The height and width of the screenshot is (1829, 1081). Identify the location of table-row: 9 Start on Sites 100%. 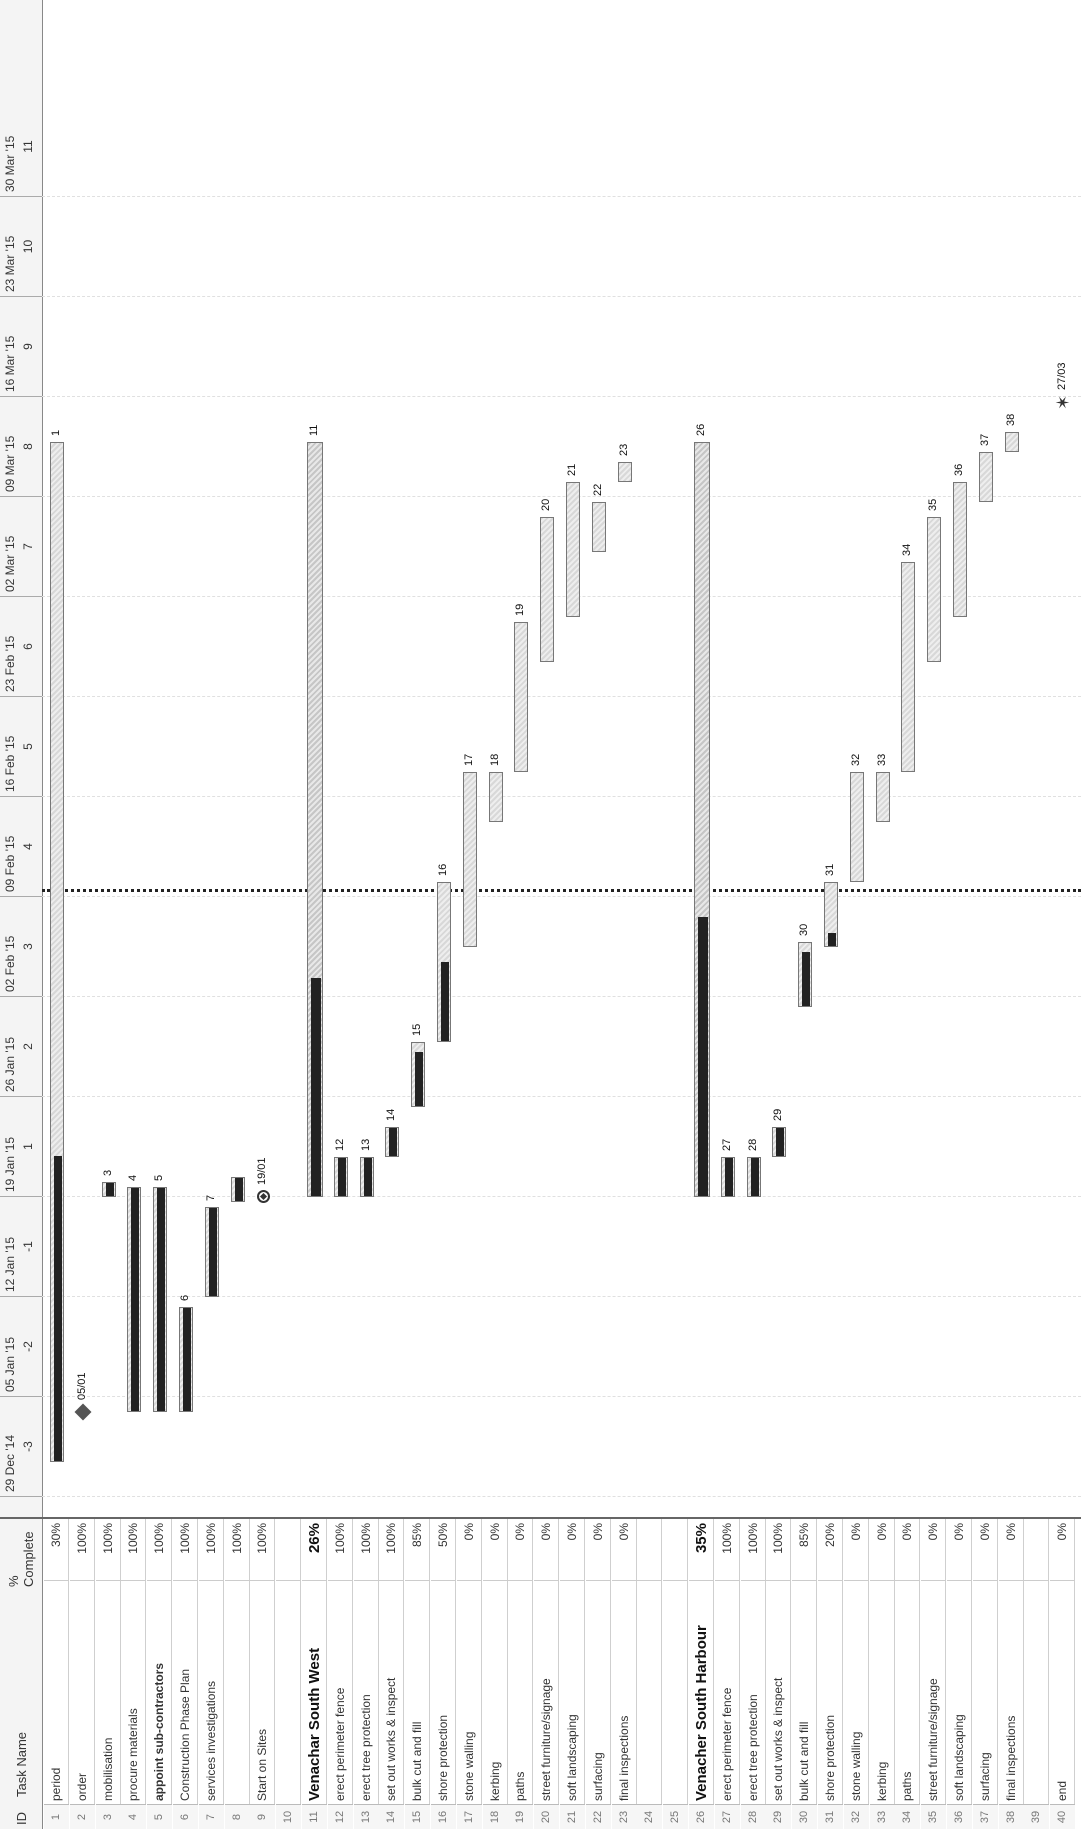
(263, 1674).